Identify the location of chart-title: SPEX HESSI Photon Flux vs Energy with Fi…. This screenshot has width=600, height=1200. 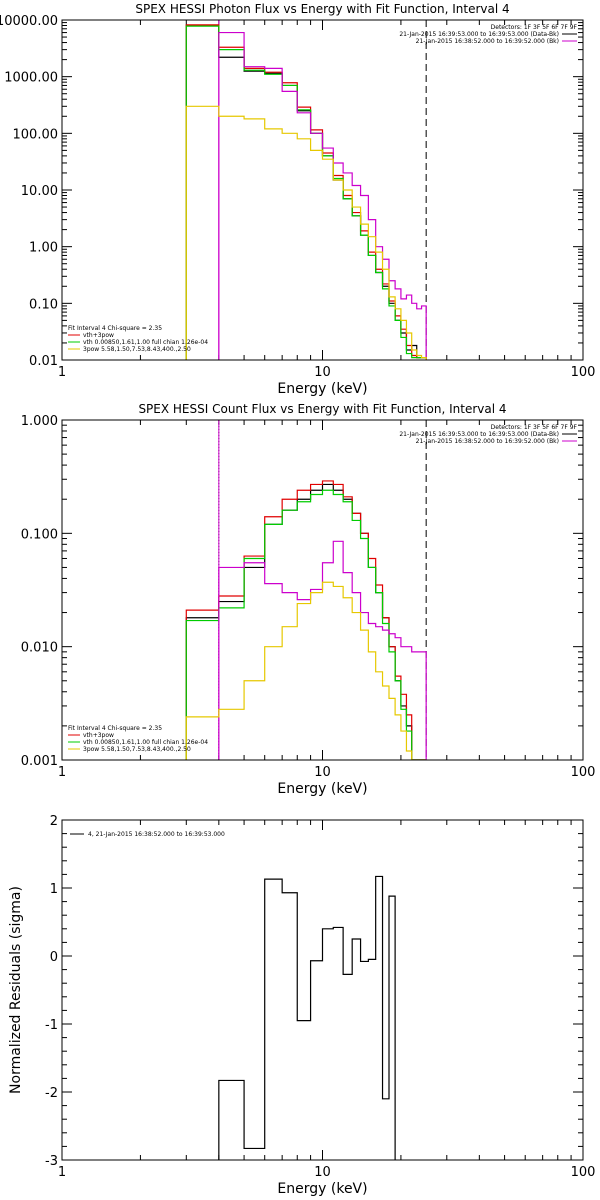
(322, 9).